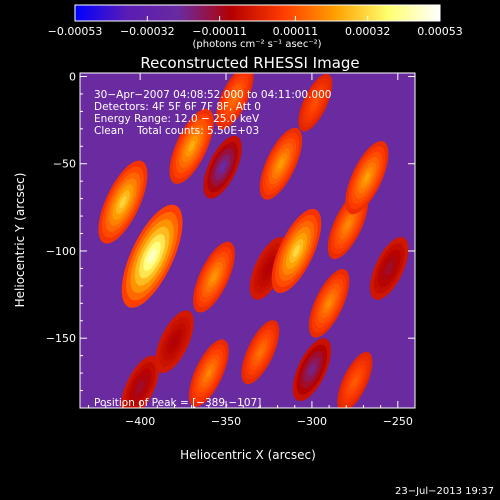  Describe the element at coordinates (248, 455) in the screenshot. I see `x-axis-title: Heliocentric X (arcsec)` at that location.